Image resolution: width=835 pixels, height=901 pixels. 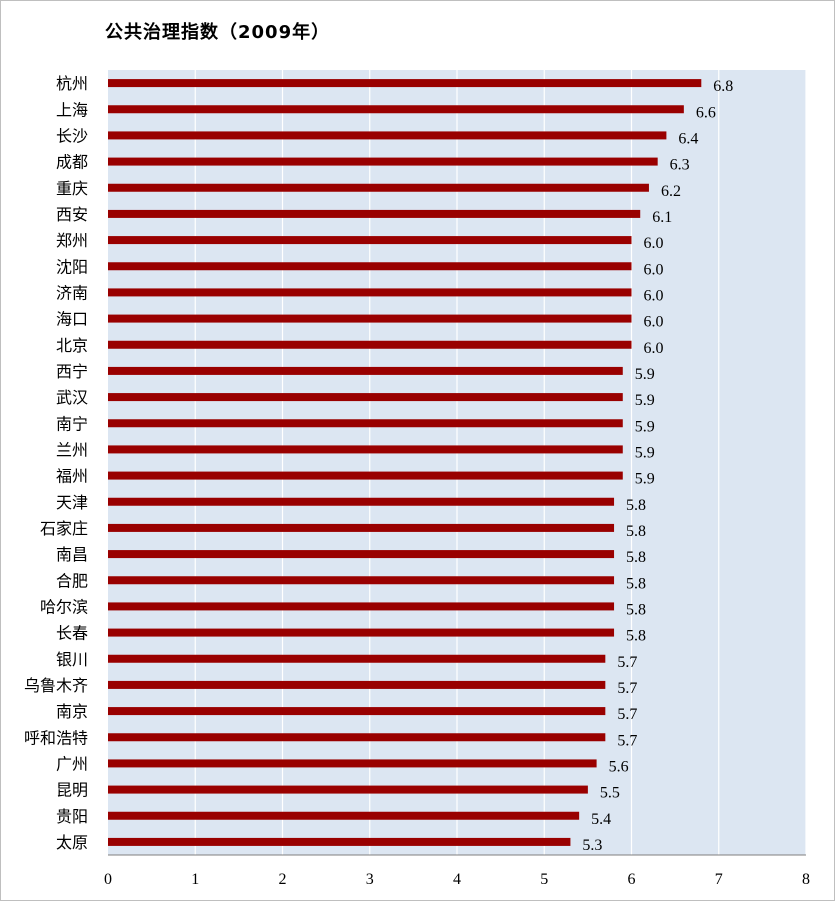 What do you see at coordinates (72, 135) in the screenshot?
I see `category-label: 长沙` at bounding box center [72, 135].